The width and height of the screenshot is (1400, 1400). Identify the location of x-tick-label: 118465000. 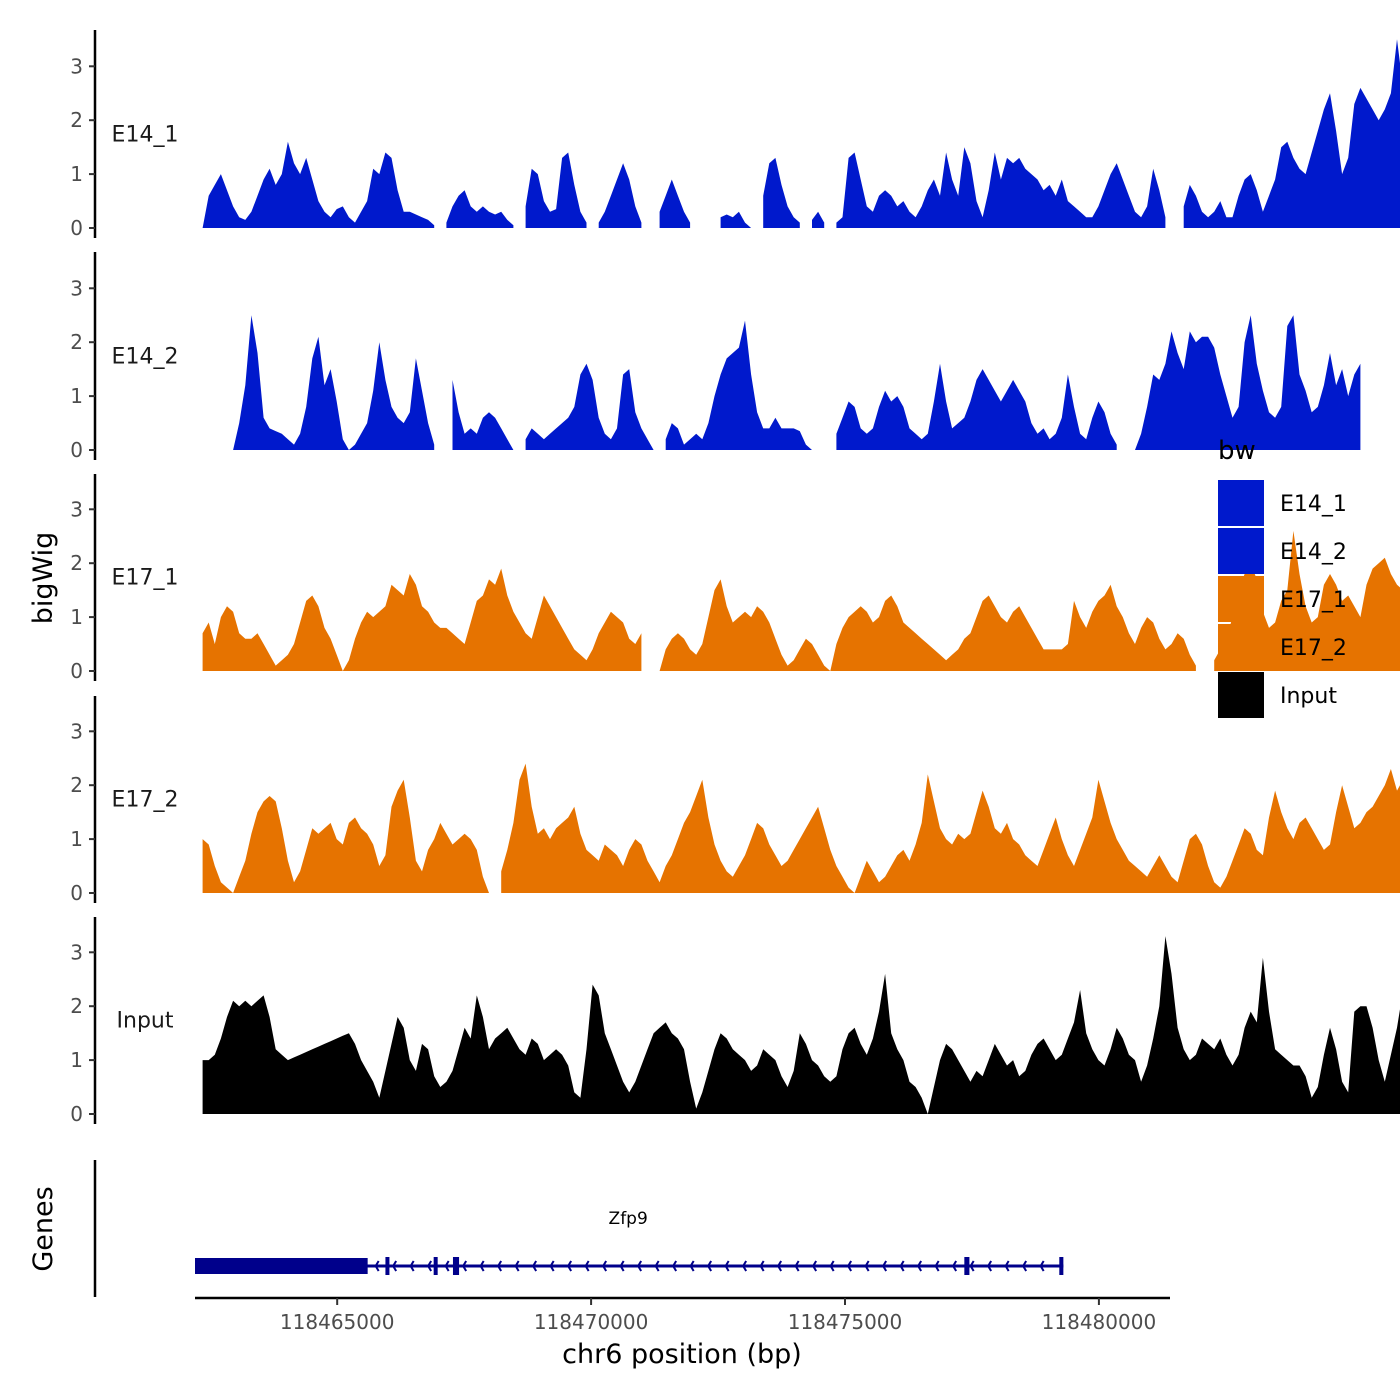
(337, 1322).